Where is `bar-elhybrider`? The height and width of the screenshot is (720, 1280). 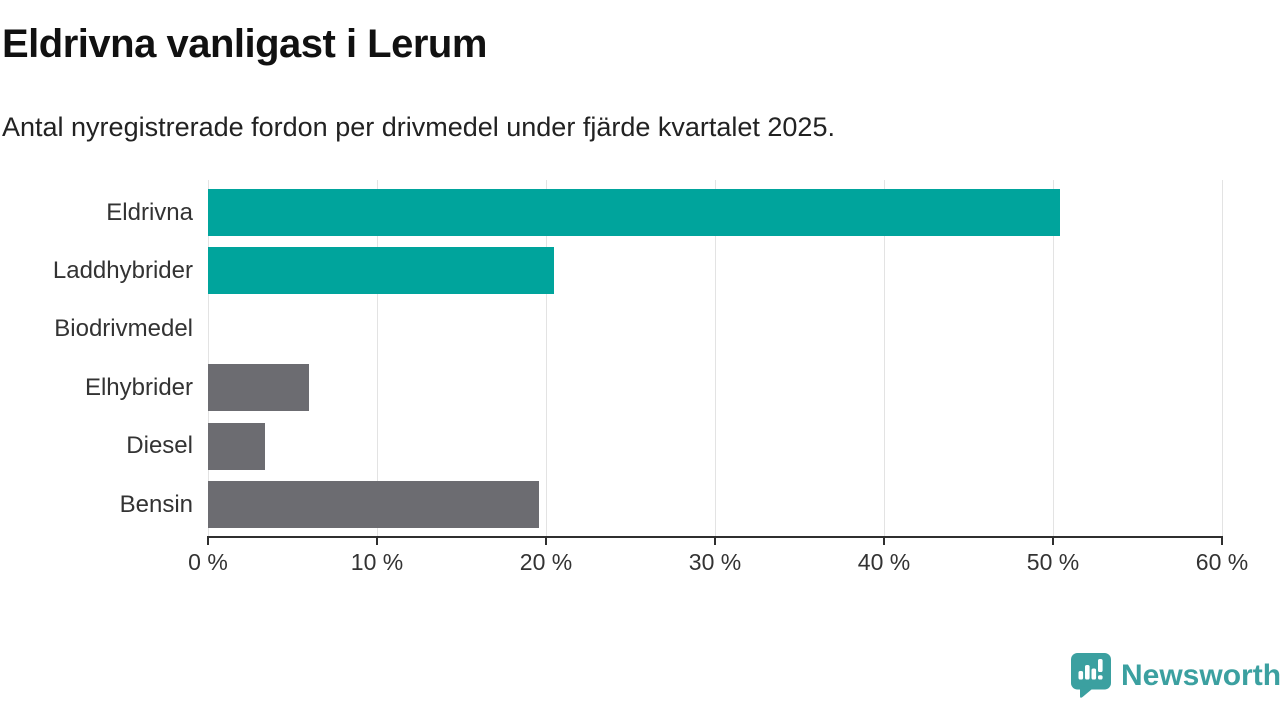
bar-elhybrider is located at coordinates (259, 388).